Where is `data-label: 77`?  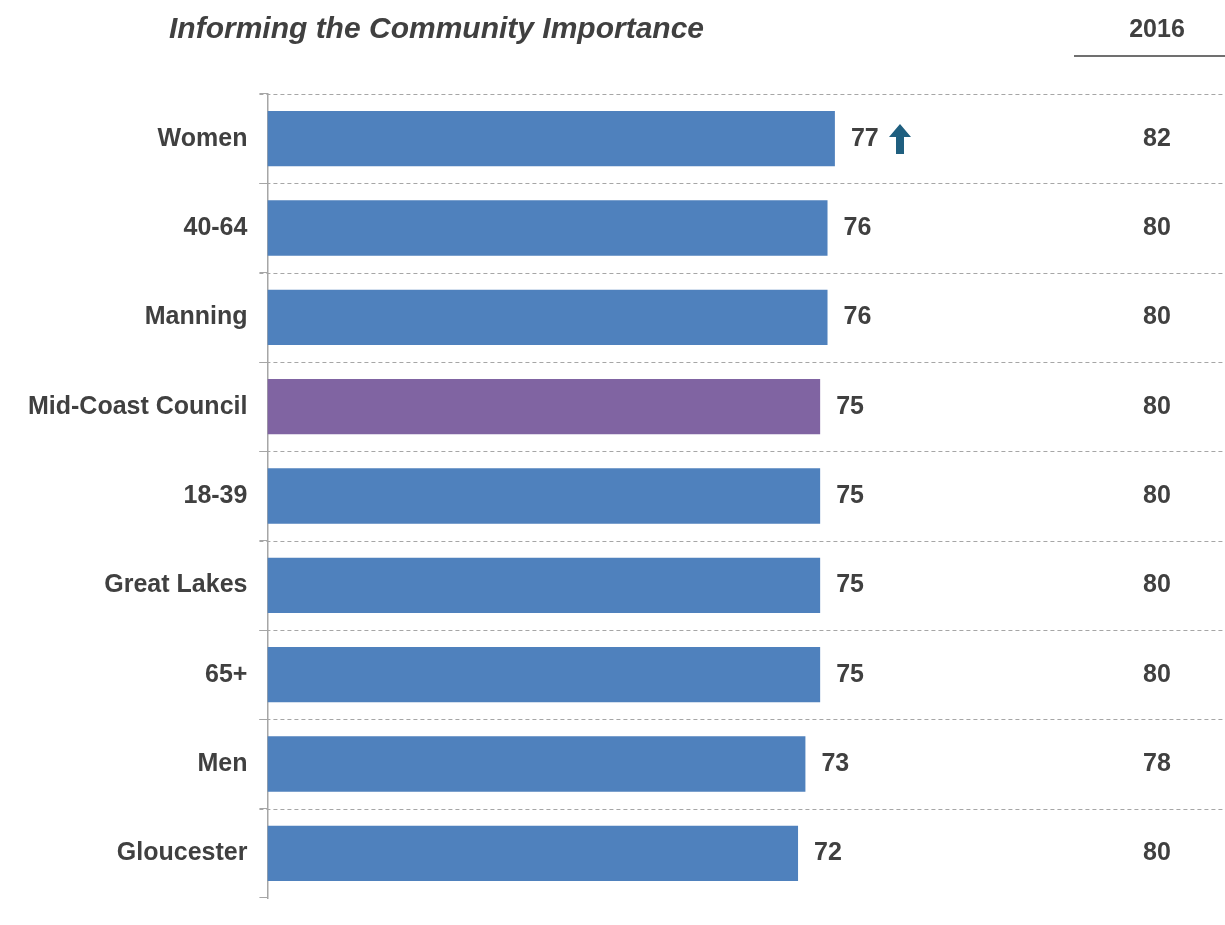
data-label: 77 is located at coordinates (864, 136).